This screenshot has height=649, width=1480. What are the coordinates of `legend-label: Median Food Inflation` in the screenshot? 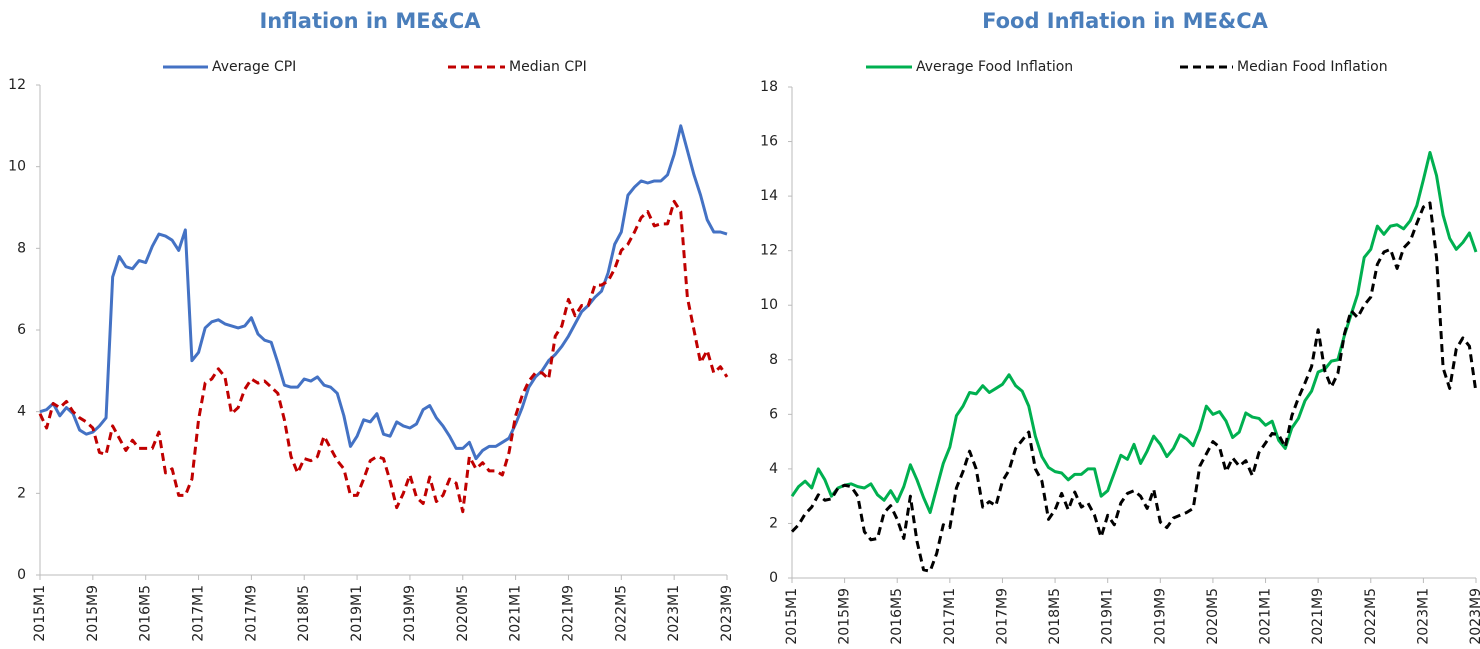 It's located at (1312, 67).